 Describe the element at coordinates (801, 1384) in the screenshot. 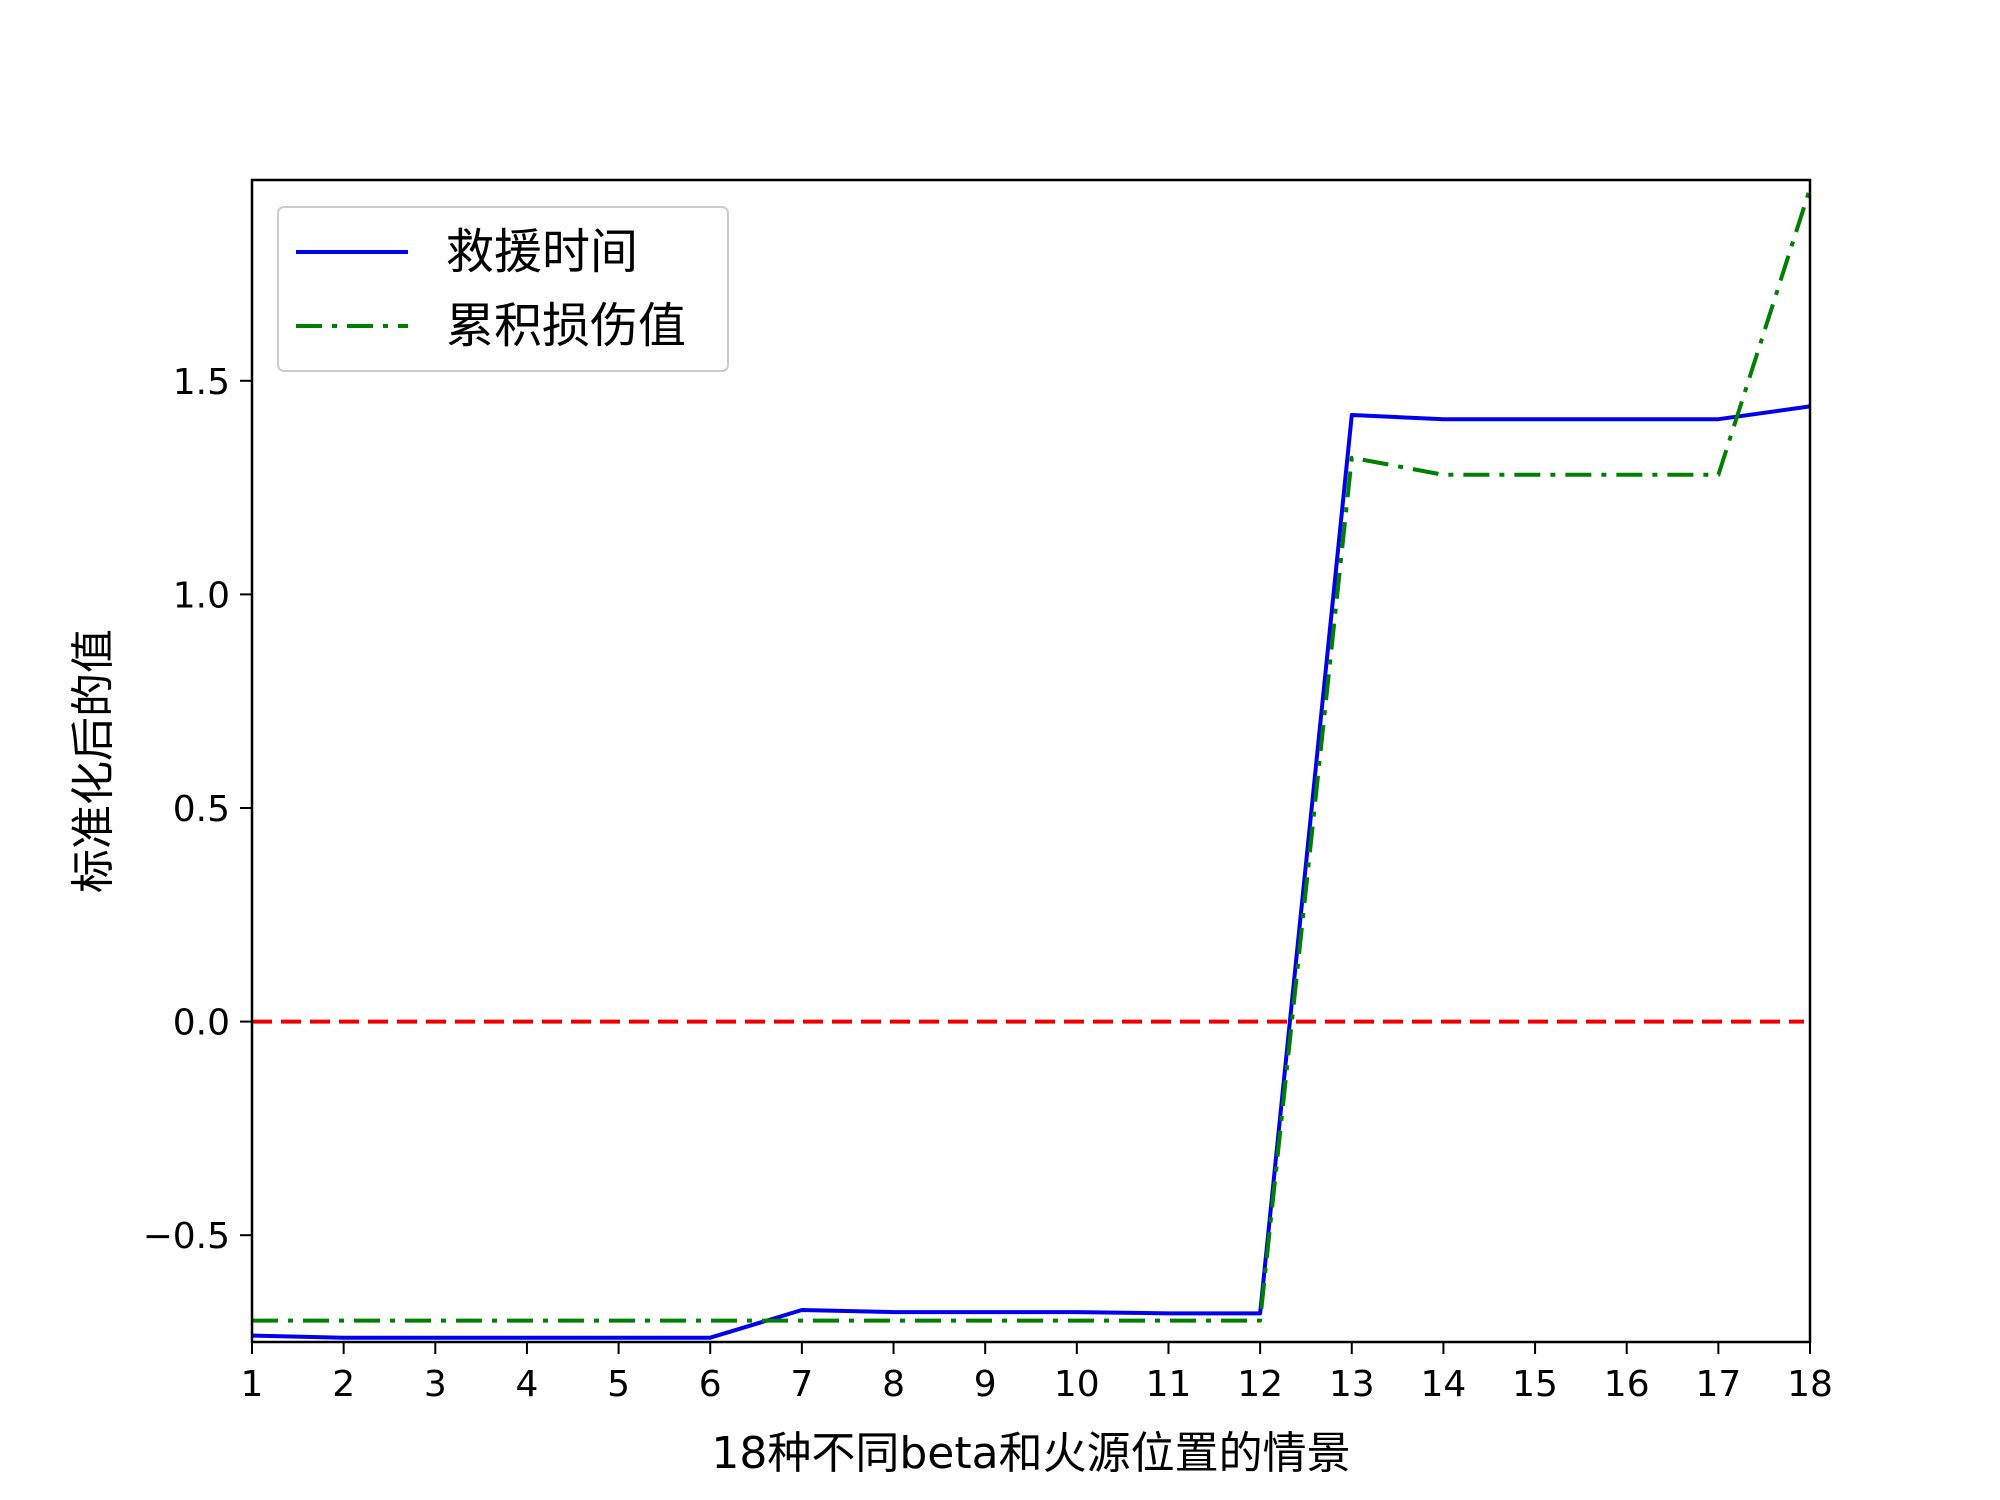

I see `x-tick-label: 7` at that location.